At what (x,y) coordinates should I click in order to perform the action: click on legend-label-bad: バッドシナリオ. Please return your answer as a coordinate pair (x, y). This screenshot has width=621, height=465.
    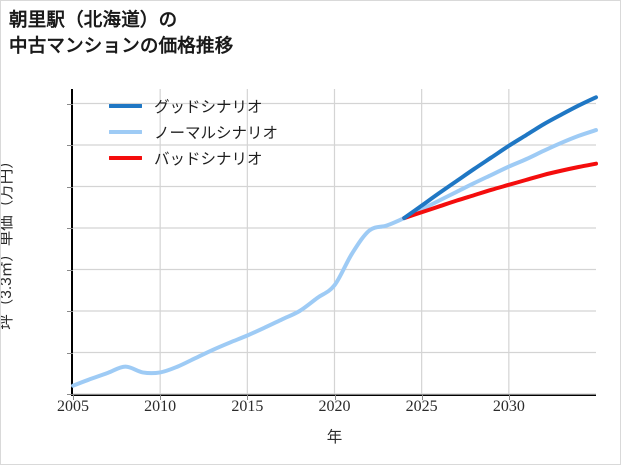
    Looking at the image, I should click on (208, 159).